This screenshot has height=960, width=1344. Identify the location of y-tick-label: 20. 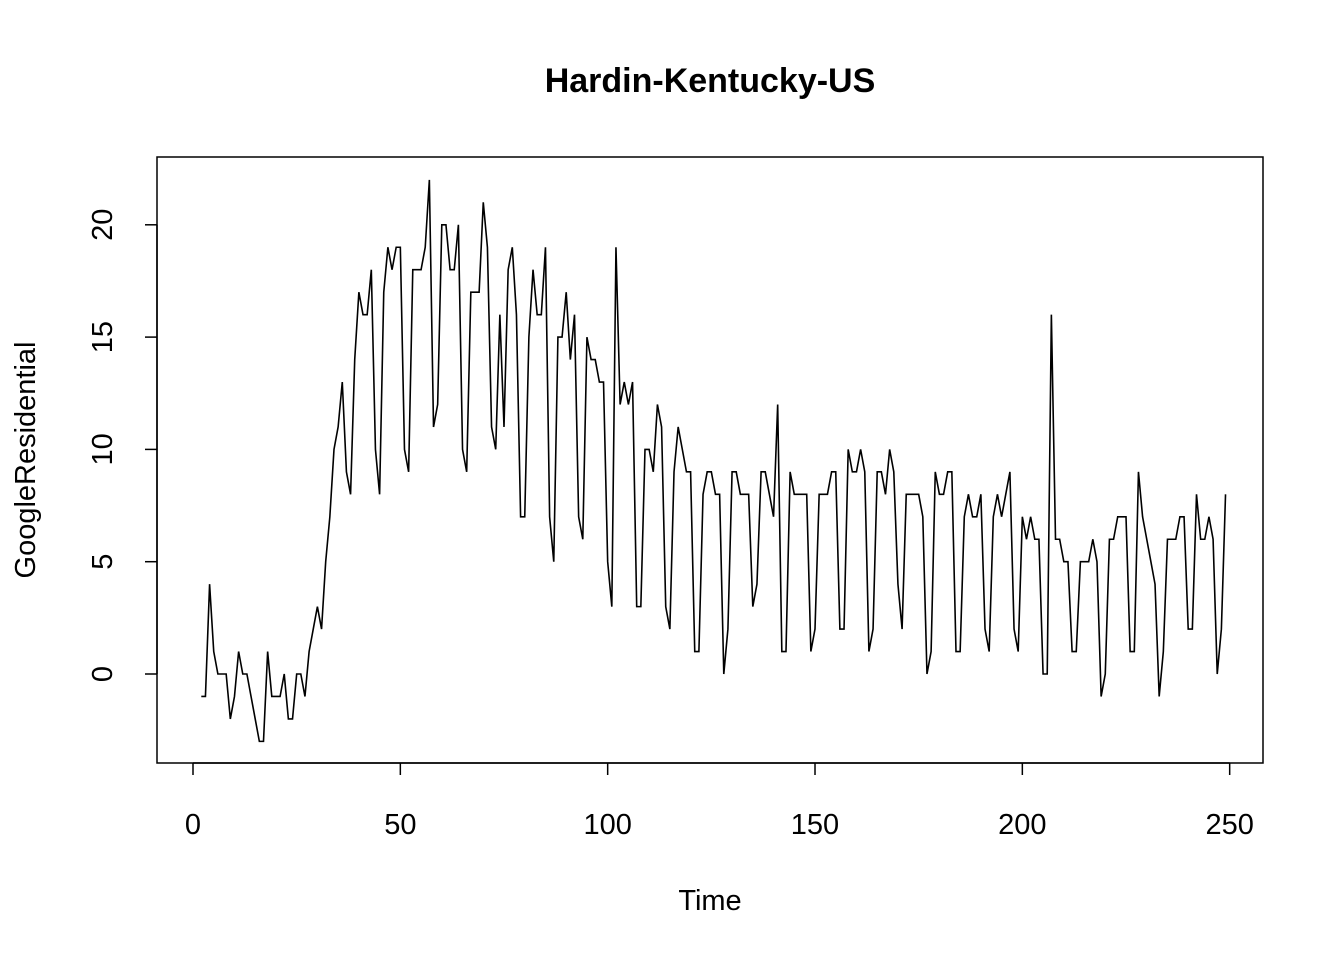
(103, 225).